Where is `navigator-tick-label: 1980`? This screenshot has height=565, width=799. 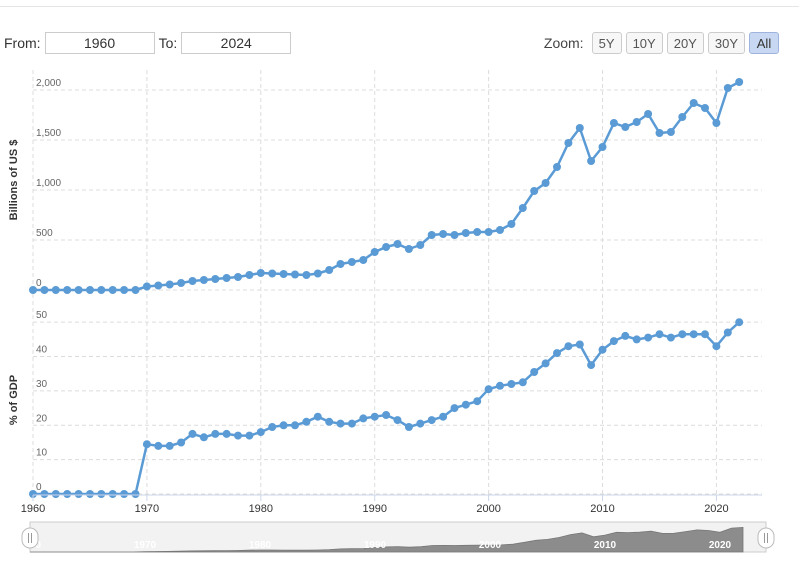 navigator-tick-label: 1980 is located at coordinates (260, 545).